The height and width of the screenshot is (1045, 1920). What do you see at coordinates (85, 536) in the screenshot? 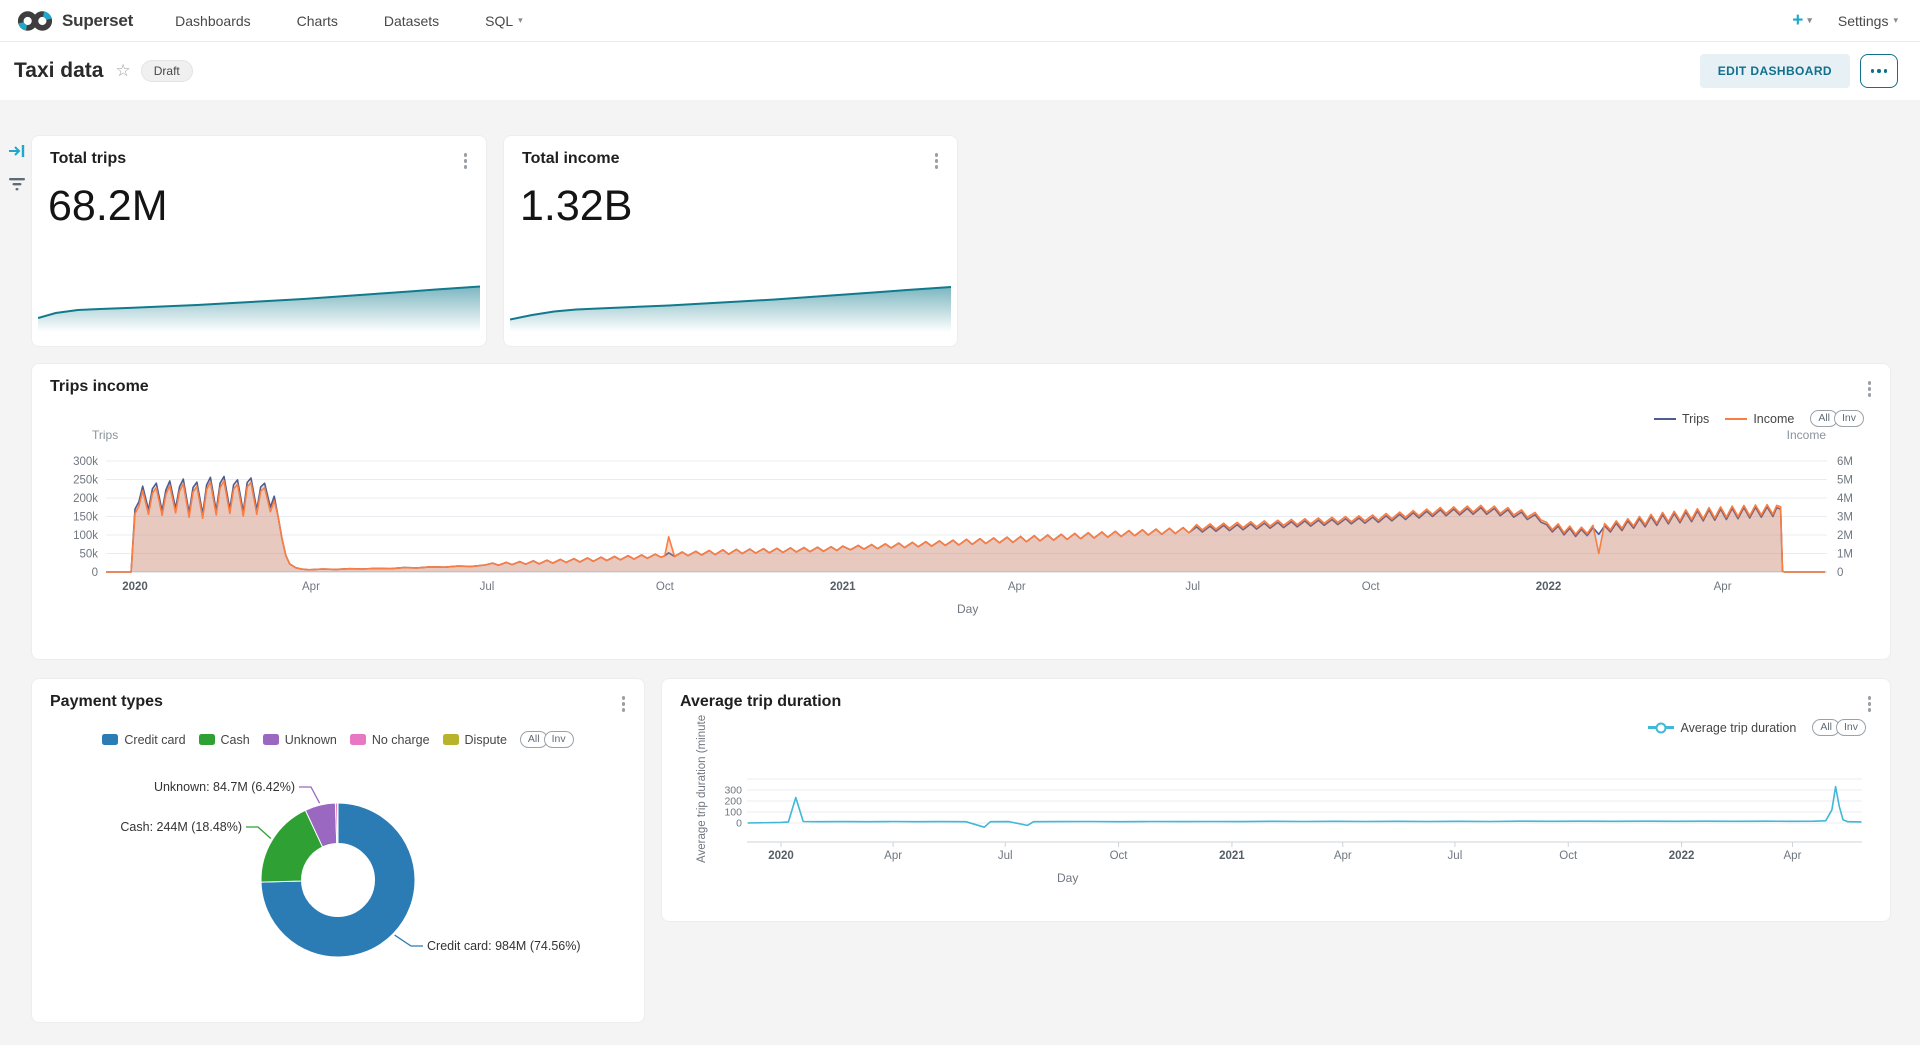
I see `y-left-tick: 100k` at bounding box center [85, 536].